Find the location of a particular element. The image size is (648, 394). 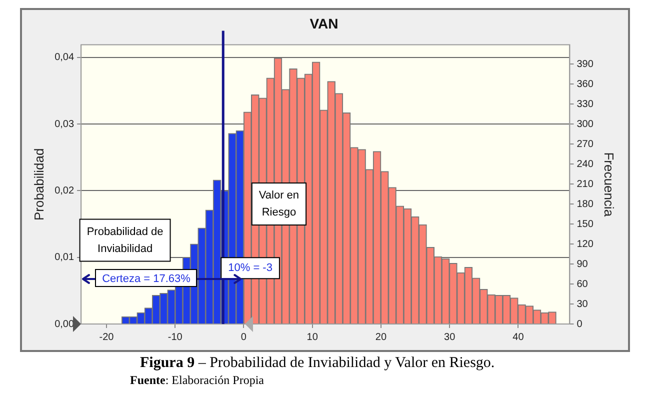

annotation: Valor en Riesgo is located at coordinates (279, 203).